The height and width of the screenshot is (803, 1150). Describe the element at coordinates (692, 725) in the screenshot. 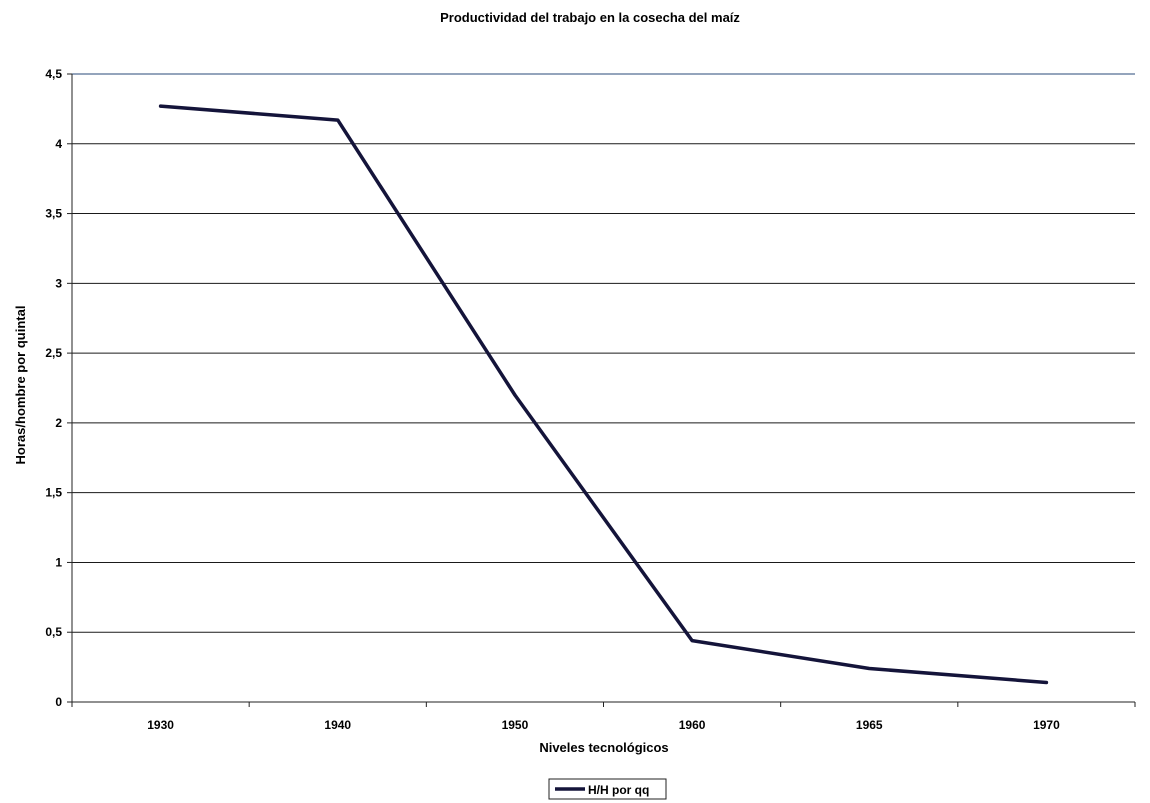

I see `x-tick-label: 1960` at that location.